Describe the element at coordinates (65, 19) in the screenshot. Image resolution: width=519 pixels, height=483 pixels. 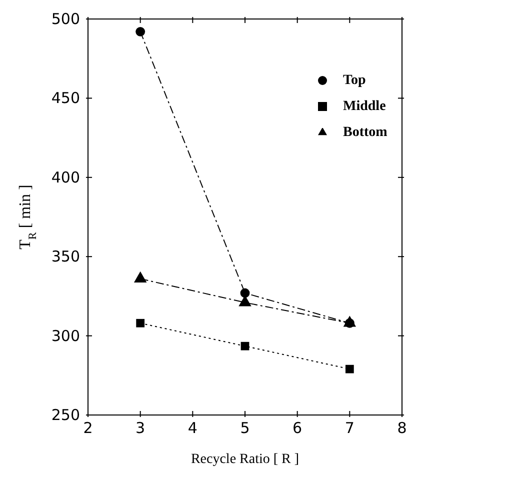
I see `y-tick-label: 500` at that location.